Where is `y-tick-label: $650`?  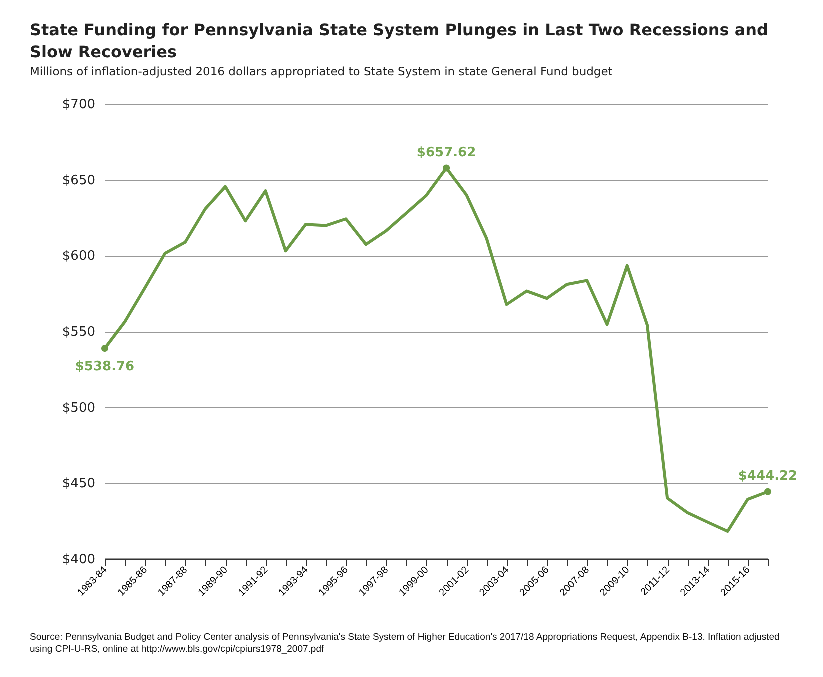 y-tick-label: $650 is located at coordinates (79, 180).